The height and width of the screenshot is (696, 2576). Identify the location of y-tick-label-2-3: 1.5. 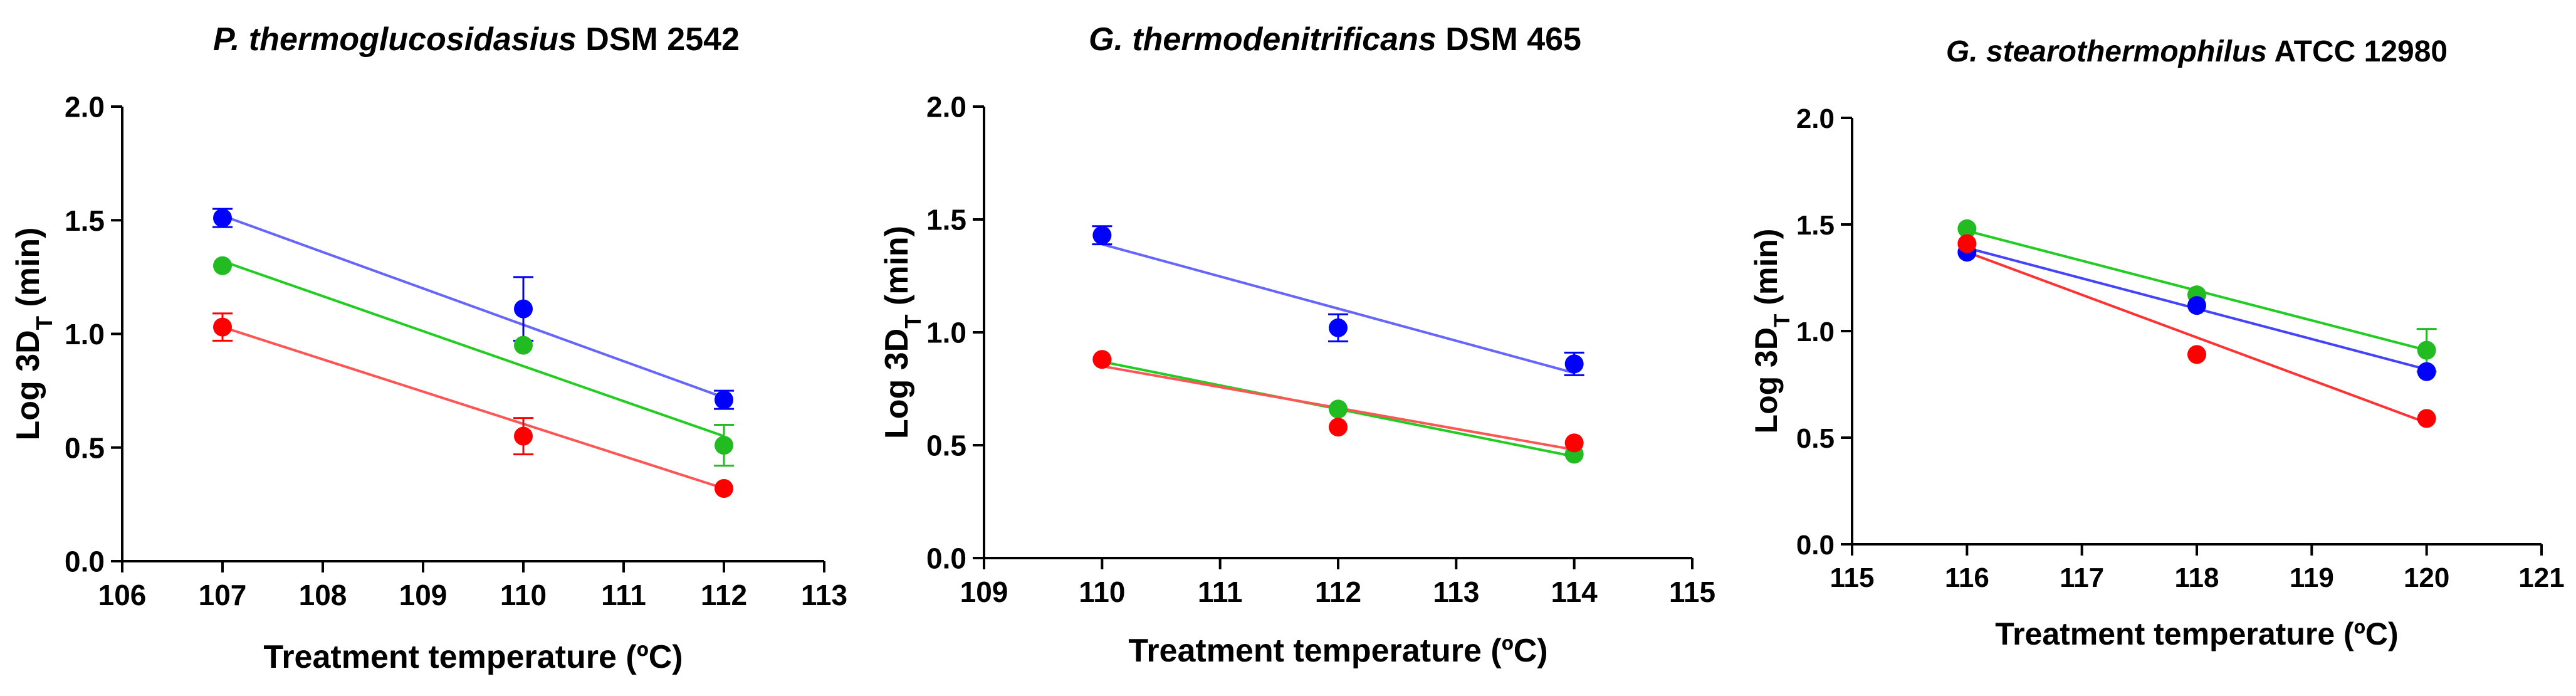
(946, 220).